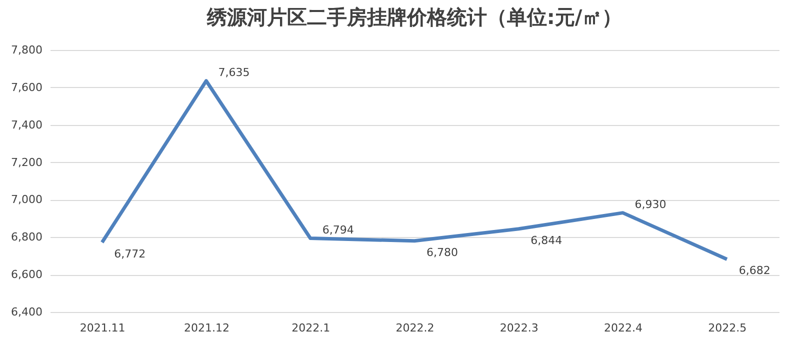  What do you see at coordinates (234, 72) in the screenshot?
I see `data-label: 7,635` at bounding box center [234, 72].